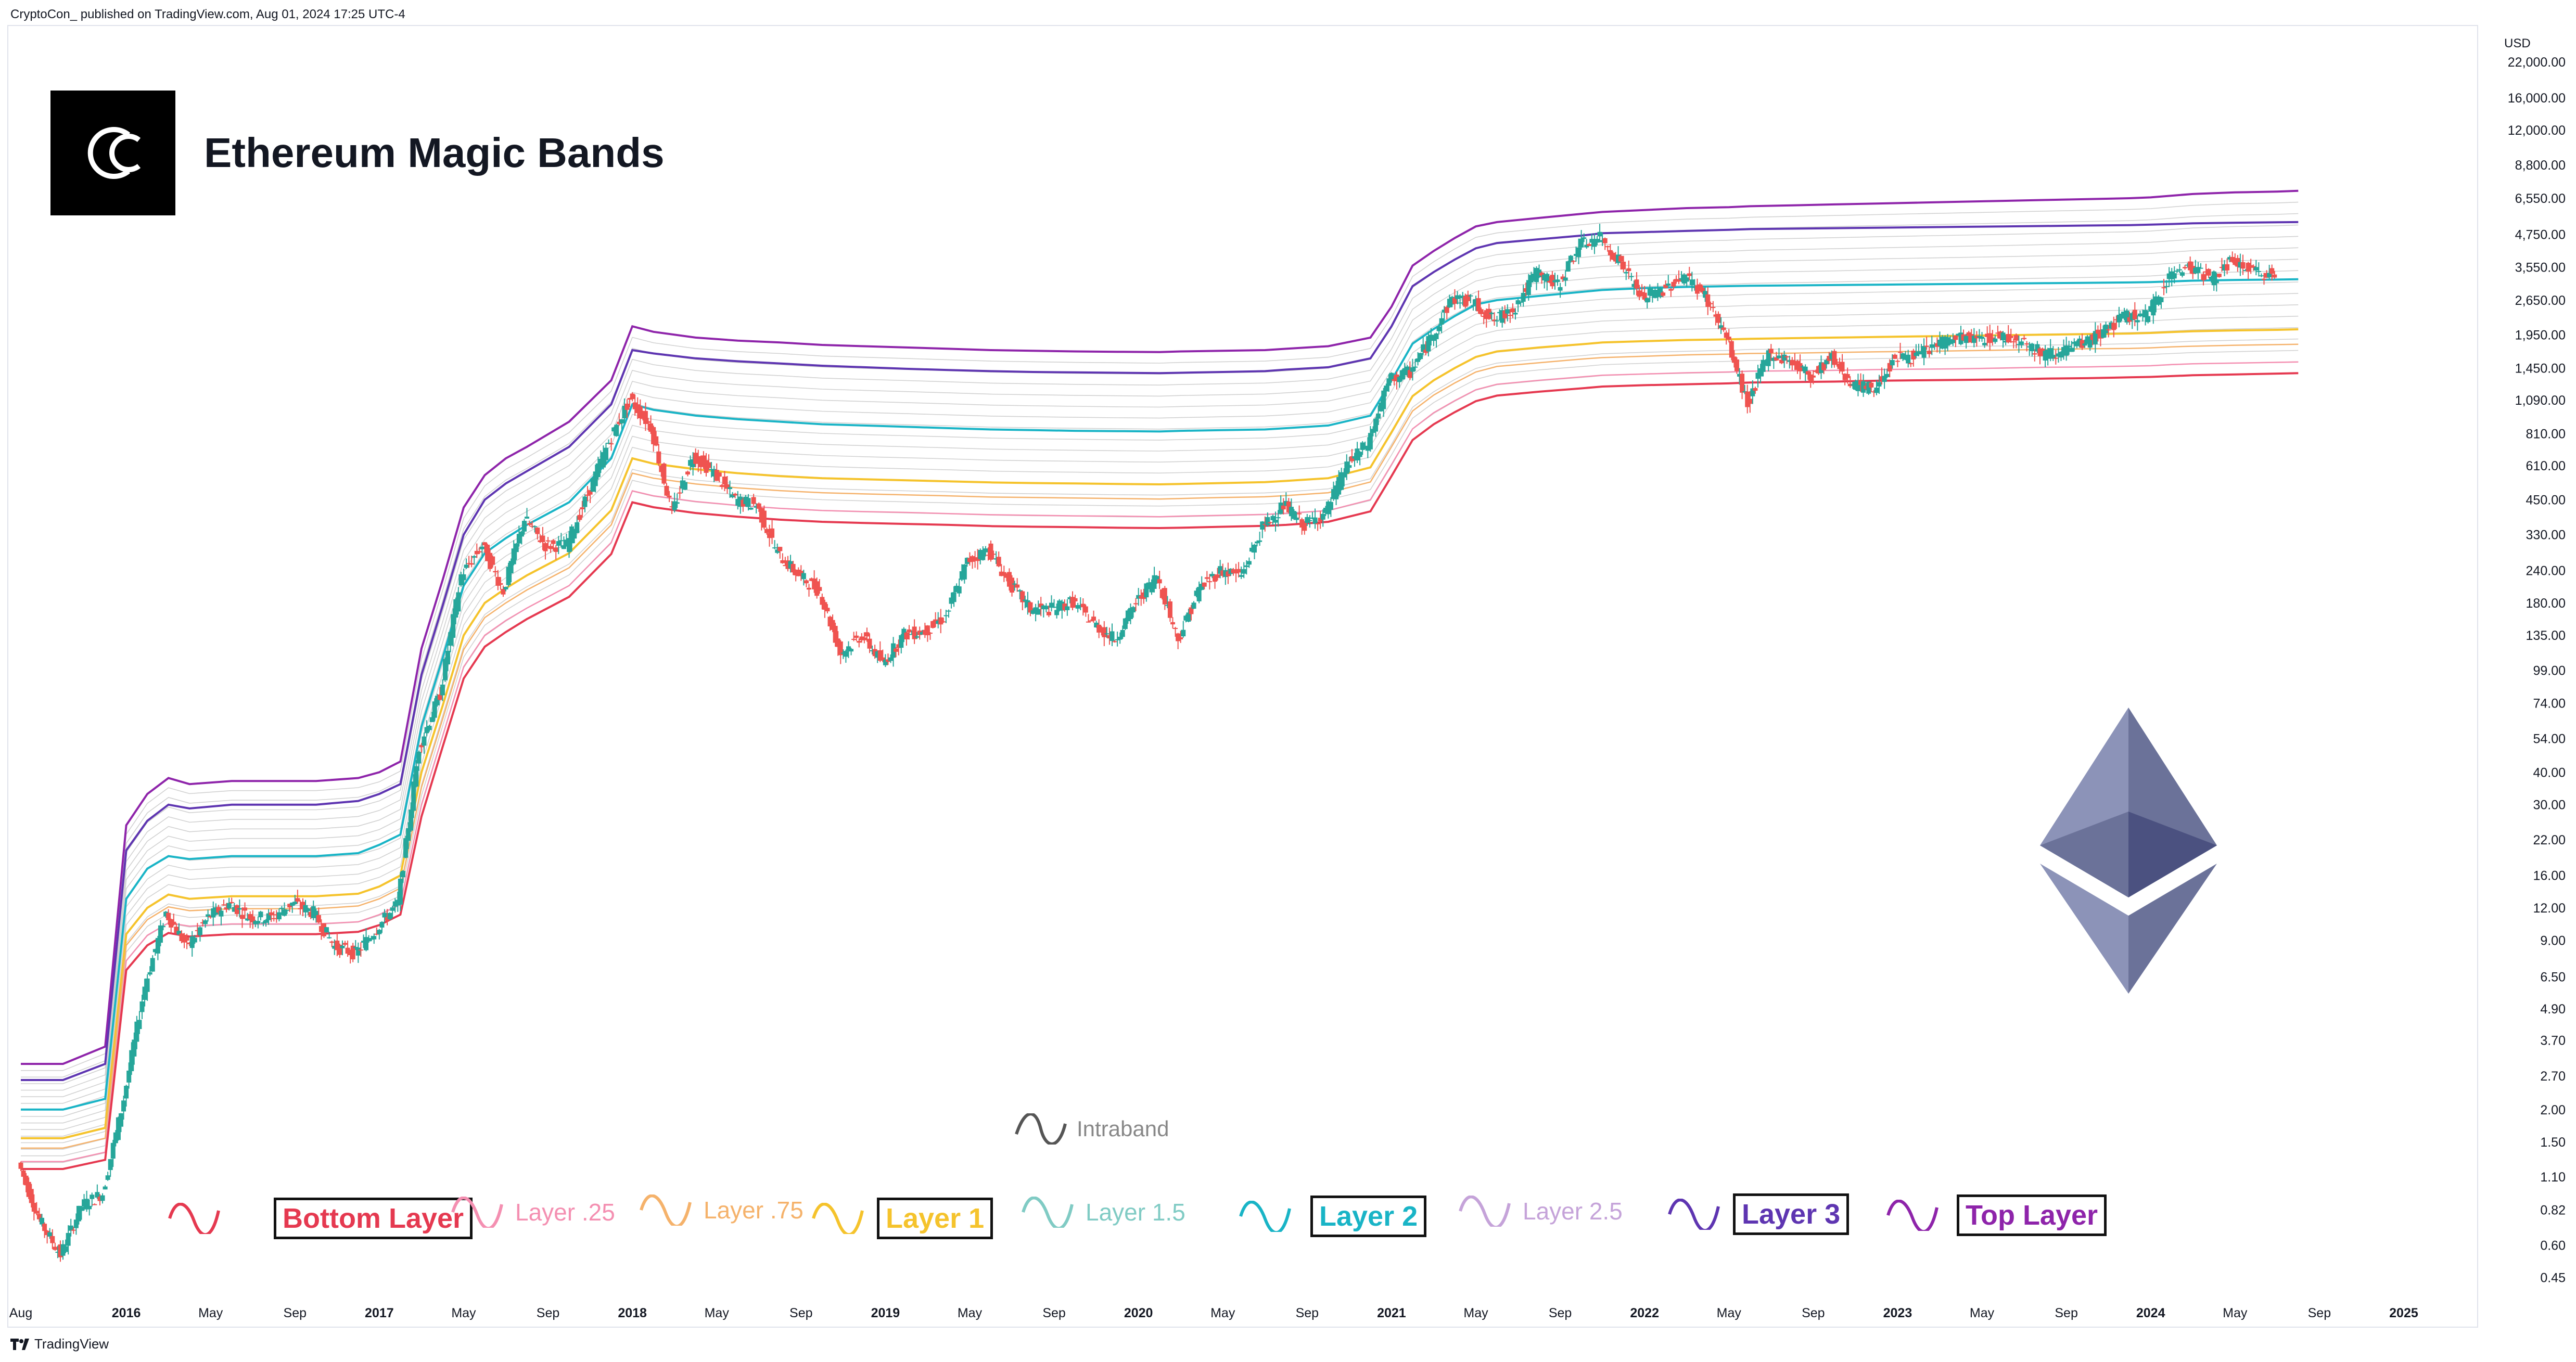  Describe the element at coordinates (2546, 466) in the screenshot. I see `y-tick-label: 610.00` at that location.